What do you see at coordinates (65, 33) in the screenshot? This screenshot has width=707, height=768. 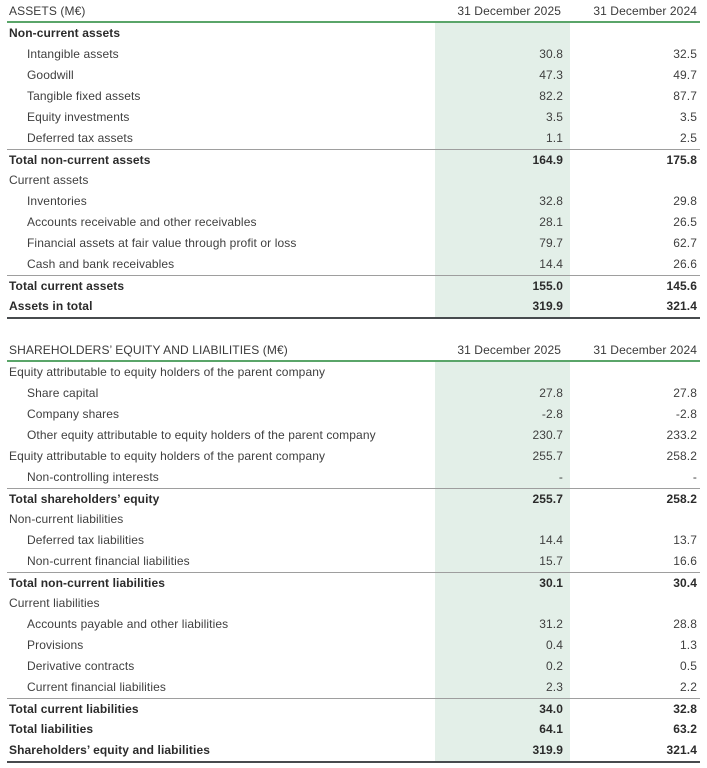 I see `row-label: Non-current assets` at bounding box center [65, 33].